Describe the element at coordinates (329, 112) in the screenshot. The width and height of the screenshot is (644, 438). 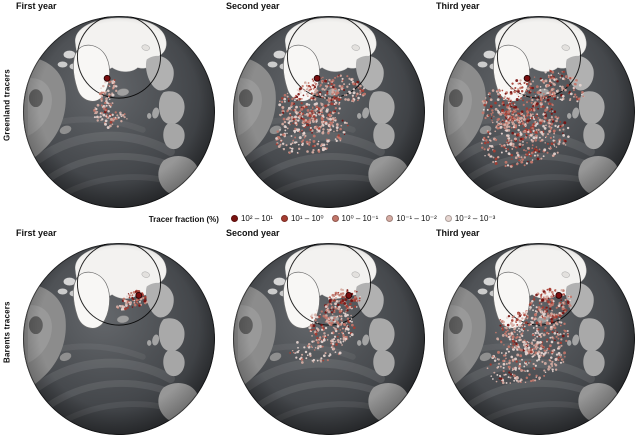
I see `globe-map-greenland-second-year` at that location.